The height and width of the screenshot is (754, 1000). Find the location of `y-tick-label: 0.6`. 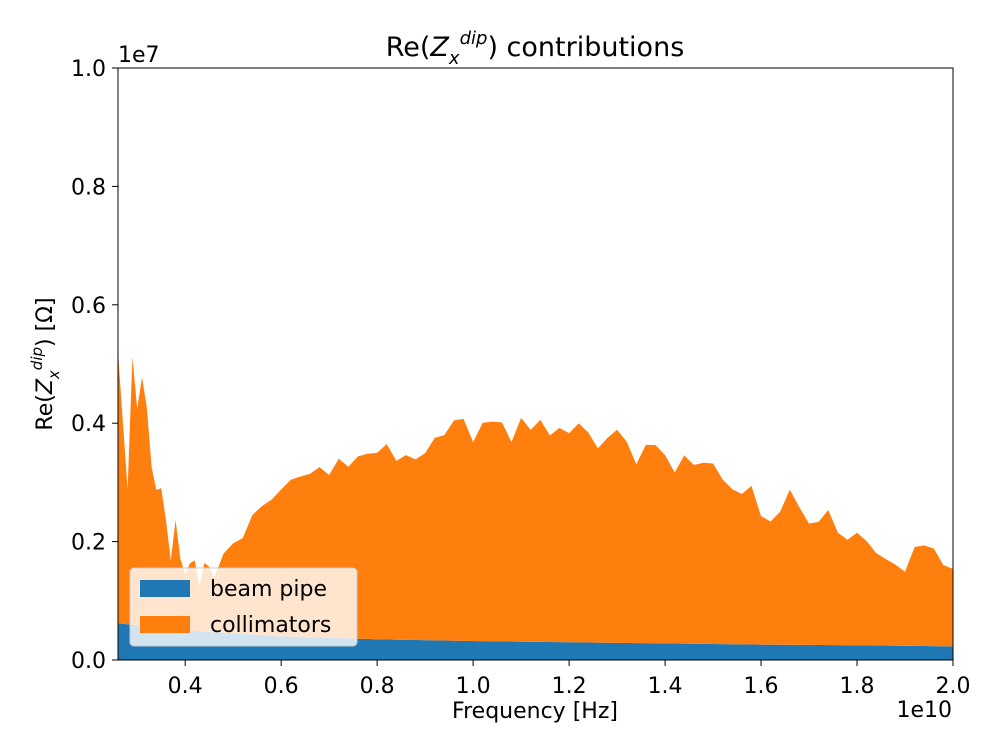

y-tick-label: 0.6 is located at coordinates (88, 306).